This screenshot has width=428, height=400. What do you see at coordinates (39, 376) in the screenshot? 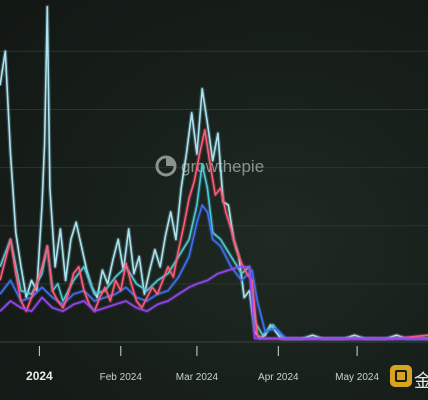
I see `x-tick-label: 2024` at bounding box center [39, 376].